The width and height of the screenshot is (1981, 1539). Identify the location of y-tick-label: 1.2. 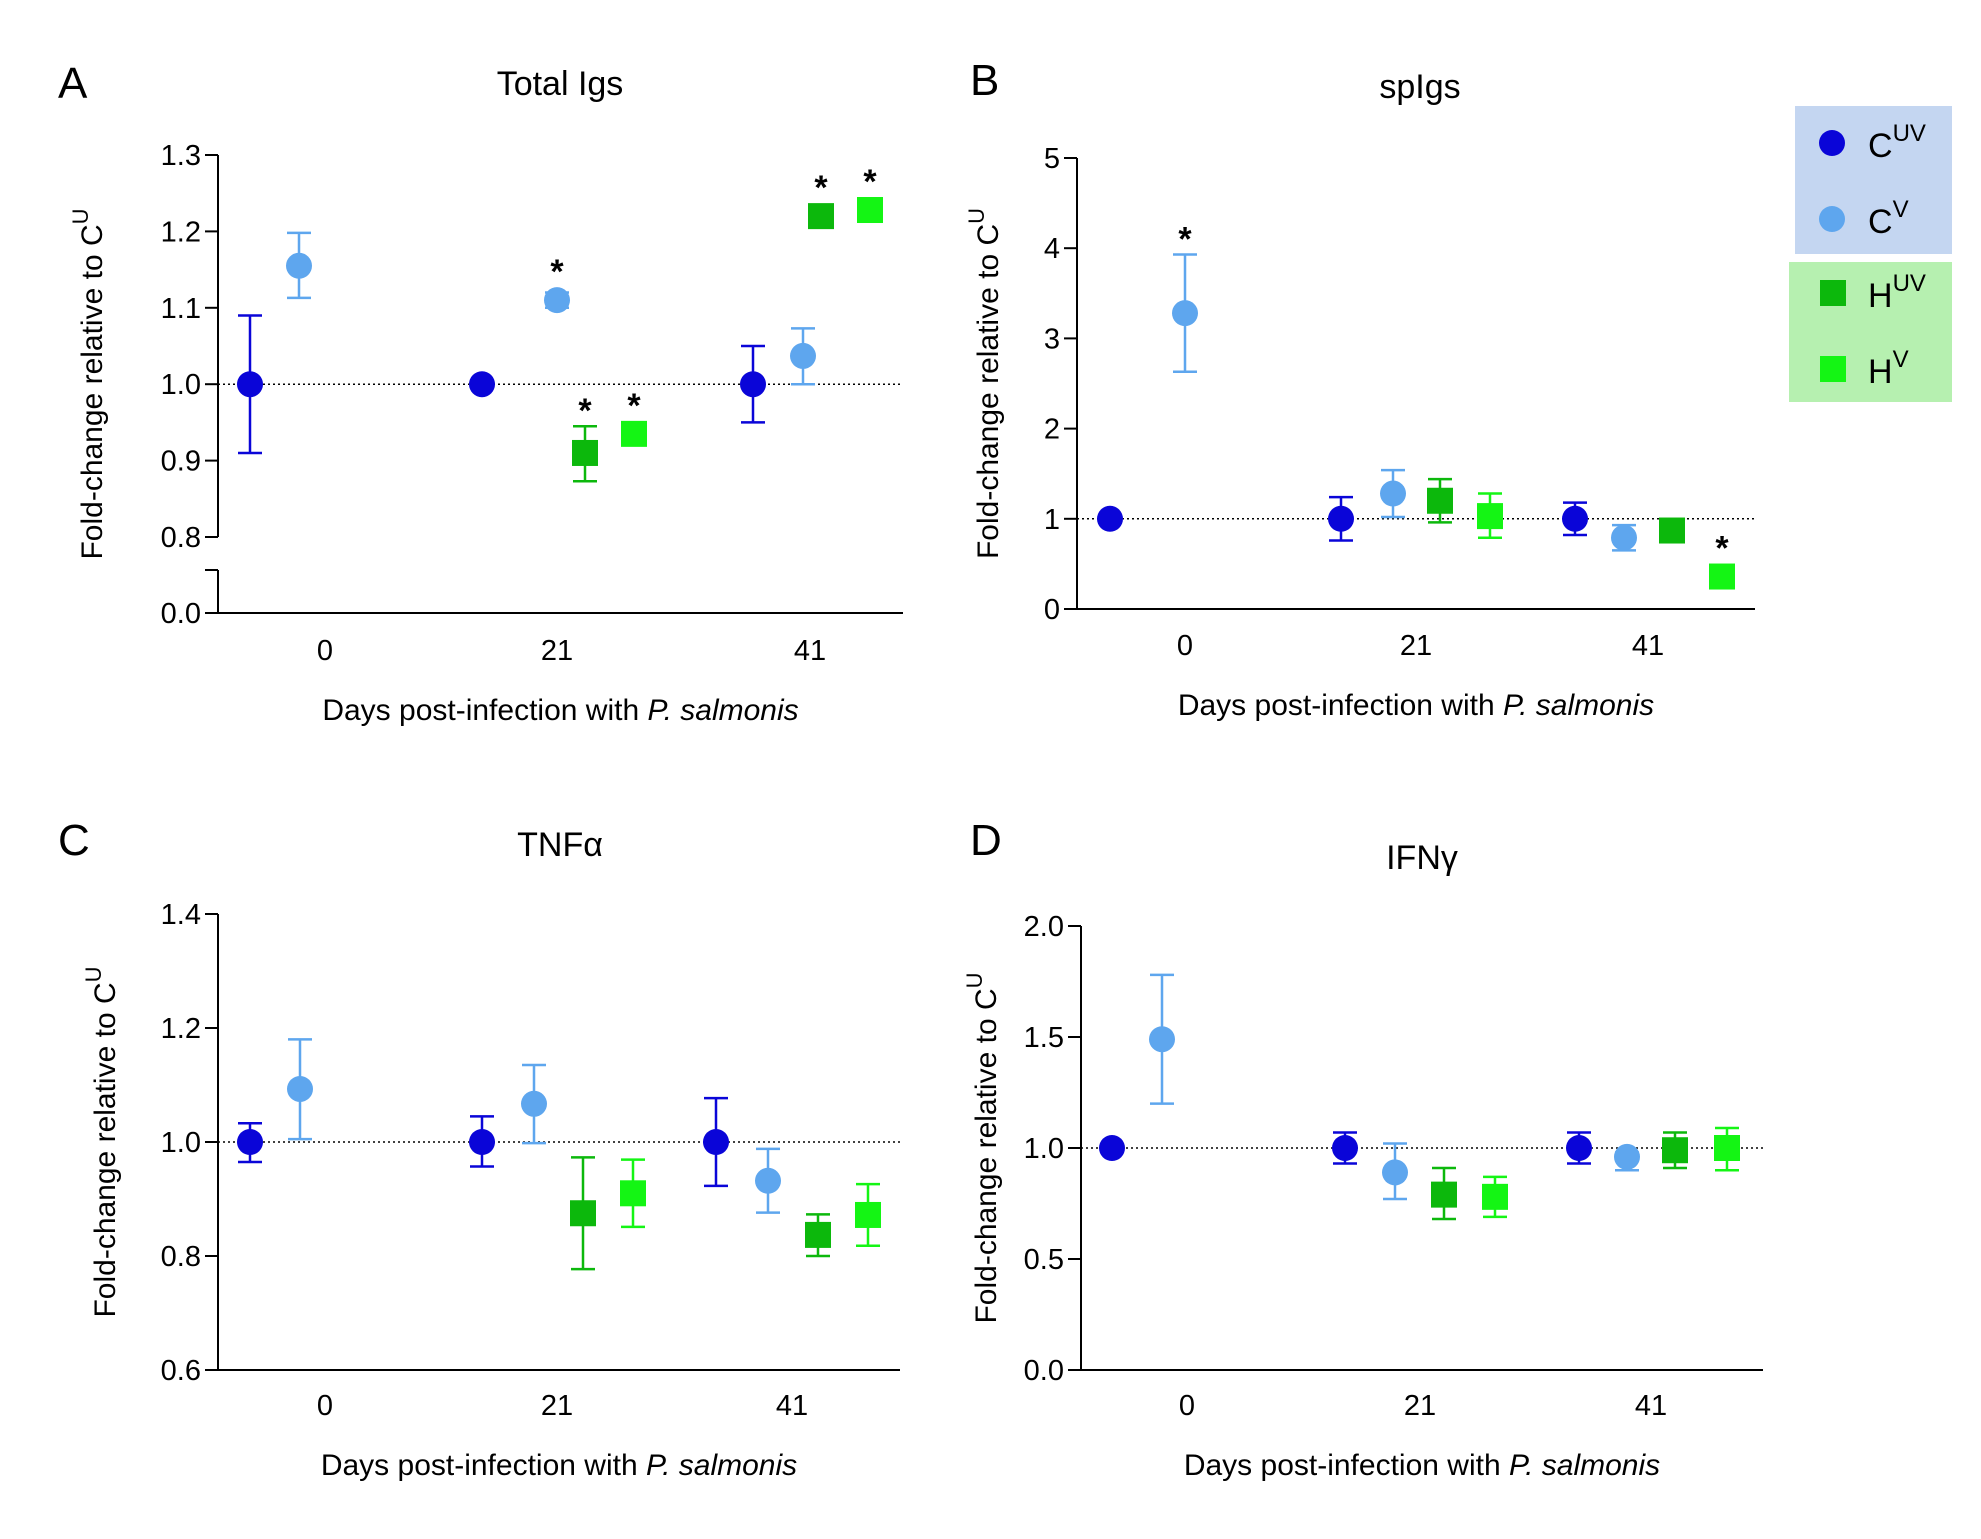
(181, 1029).